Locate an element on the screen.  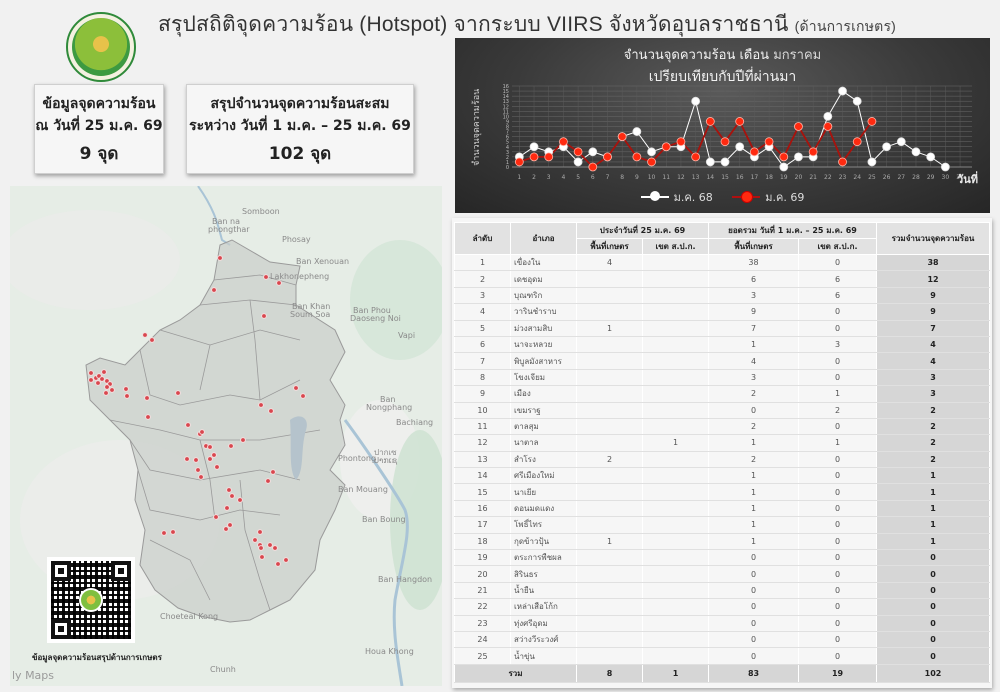
svg-text: 15 is located at coordinates (506, 92).